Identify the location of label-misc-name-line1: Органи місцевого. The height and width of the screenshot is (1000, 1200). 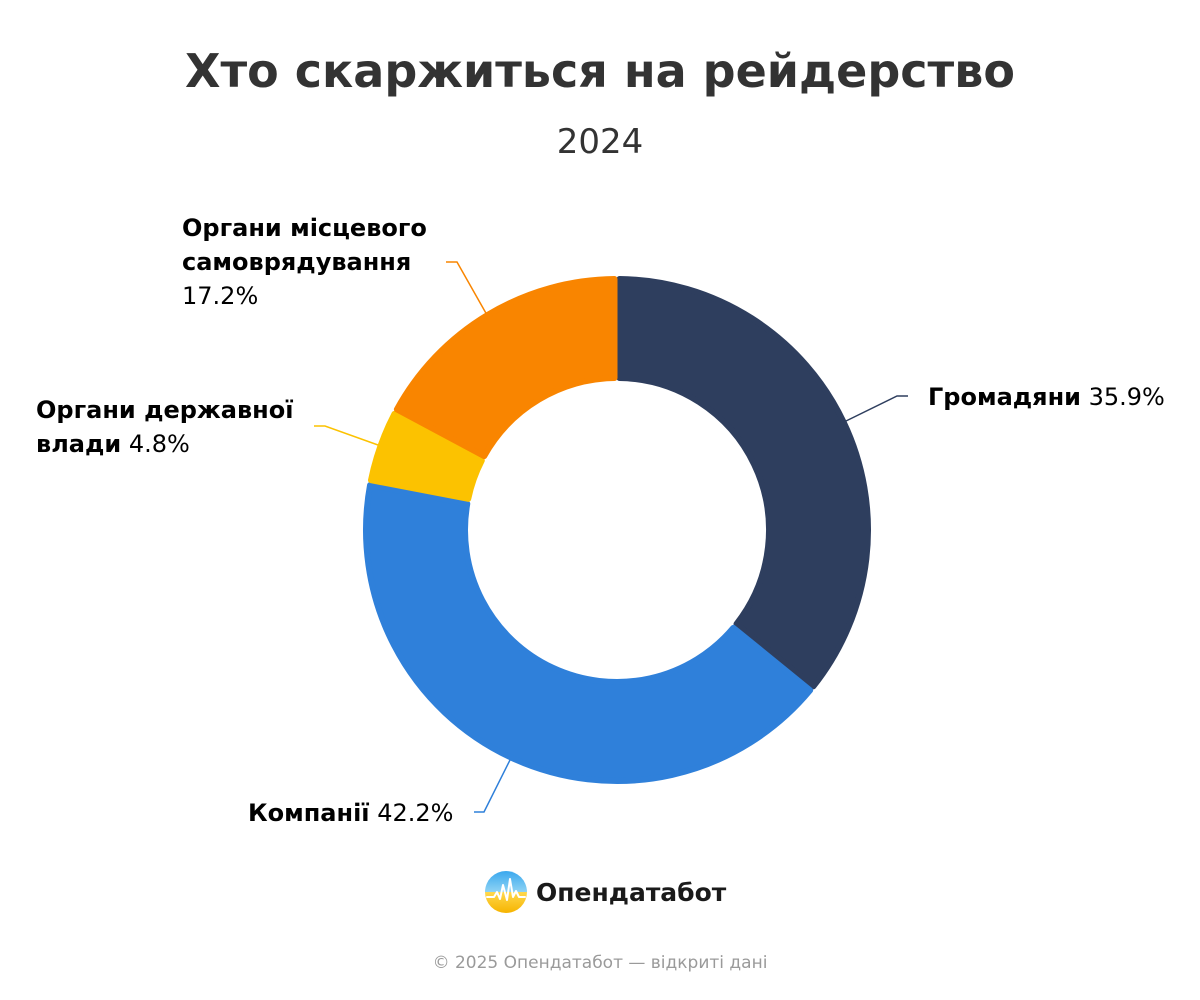
(304, 228).